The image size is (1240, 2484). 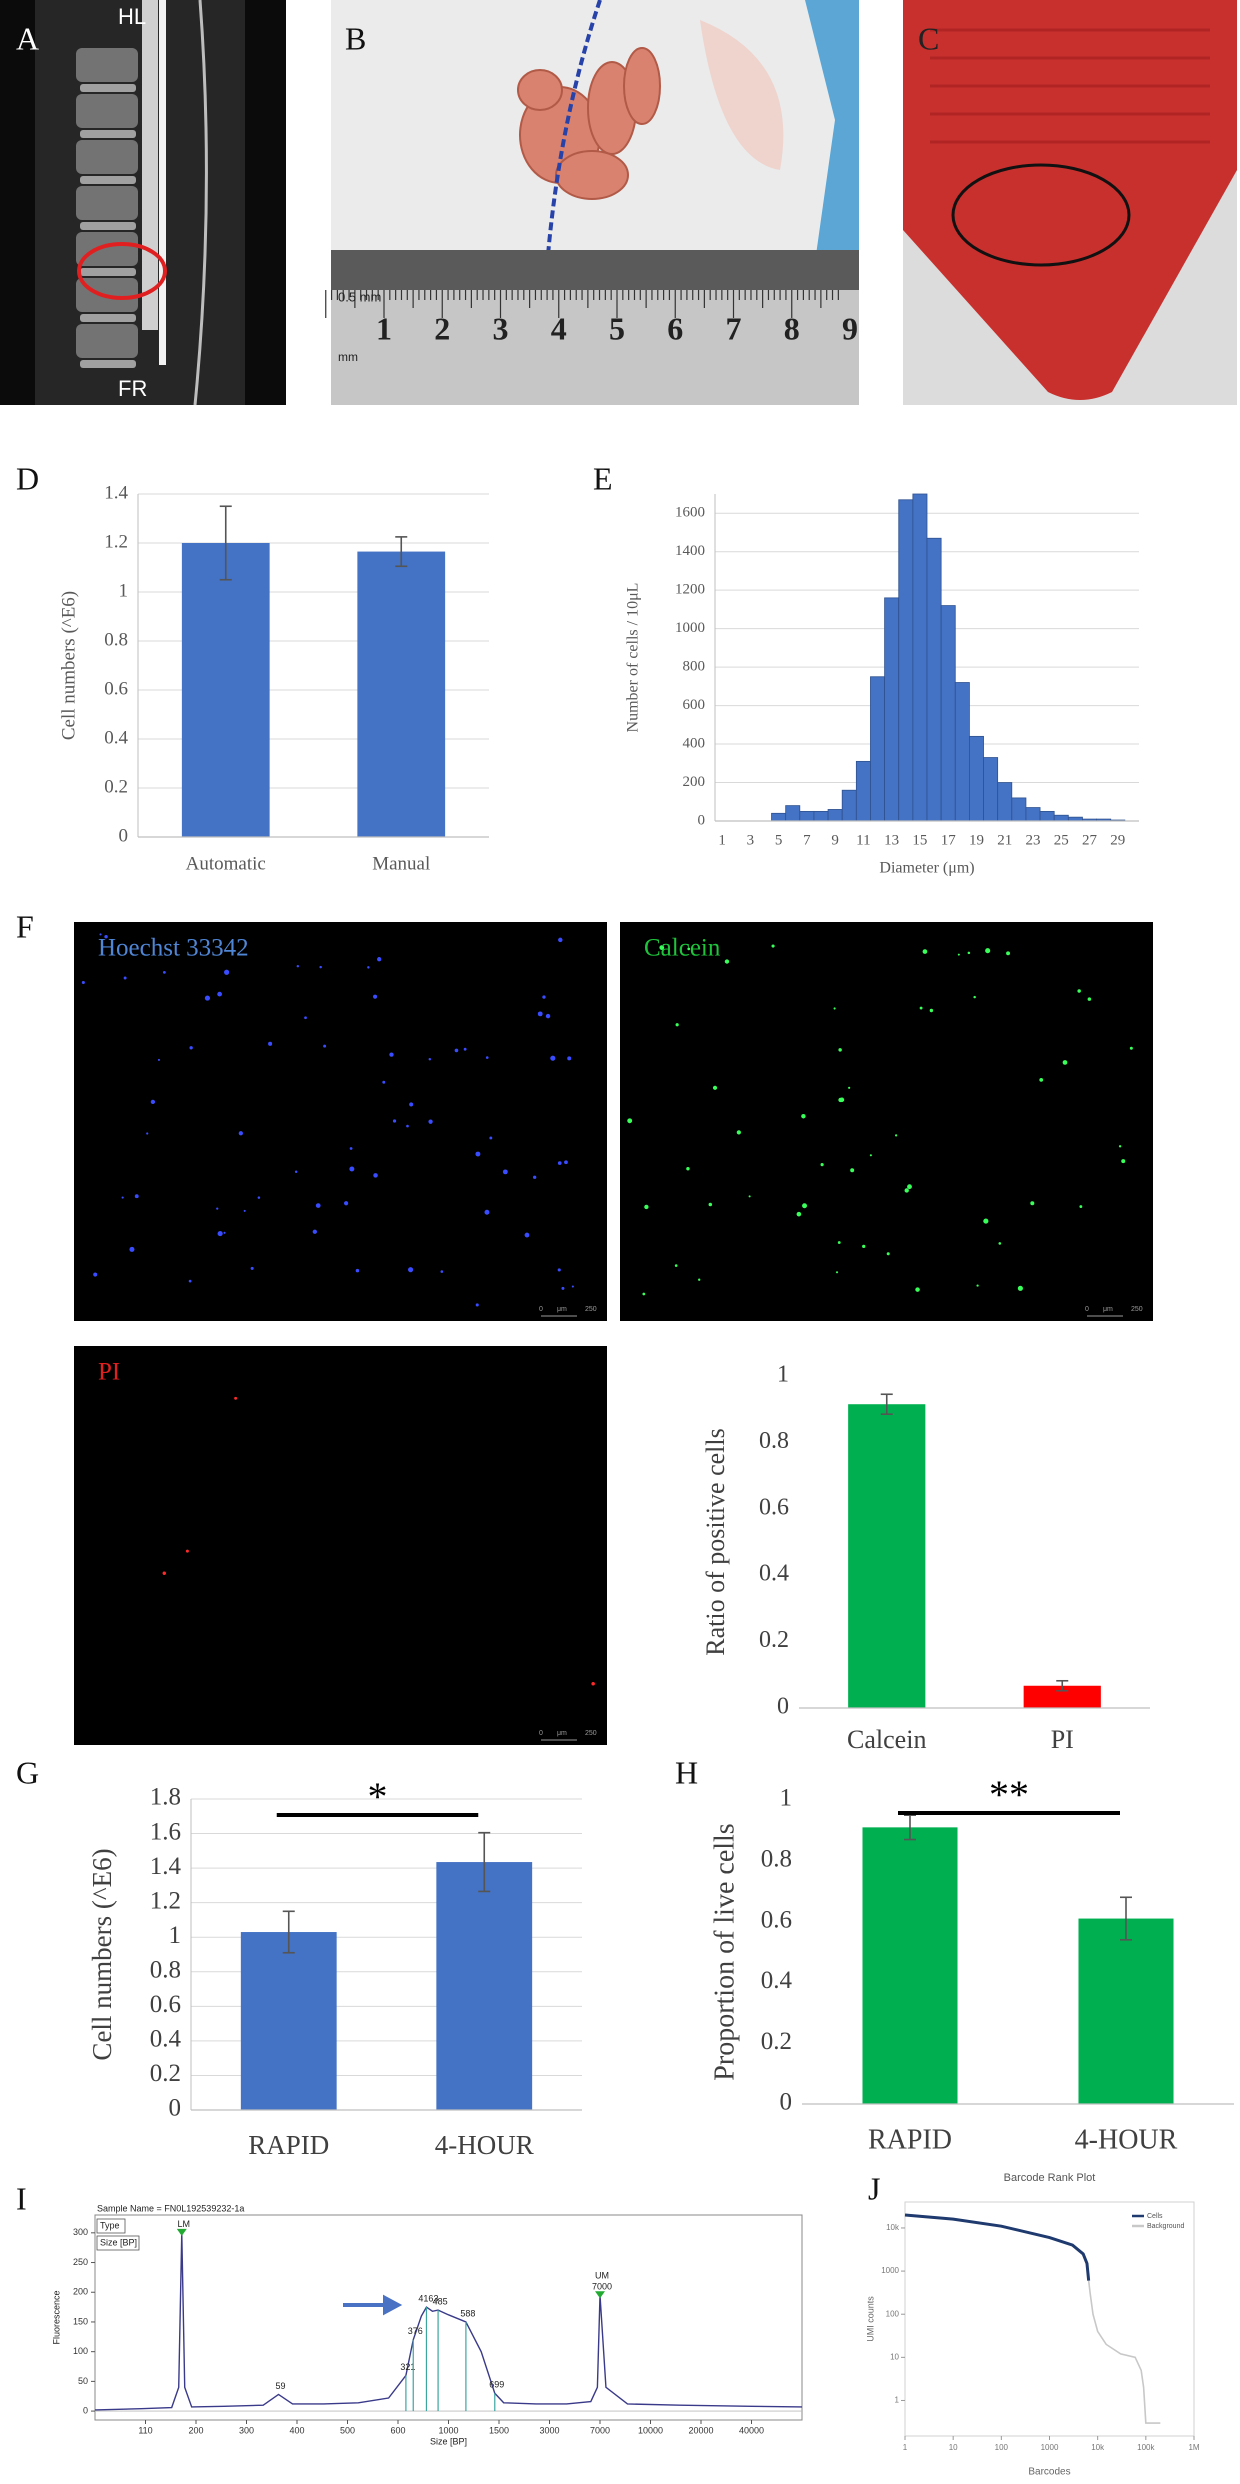 What do you see at coordinates (905, 2447) in the screenshot?
I see `x-tick-label: 1` at bounding box center [905, 2447].